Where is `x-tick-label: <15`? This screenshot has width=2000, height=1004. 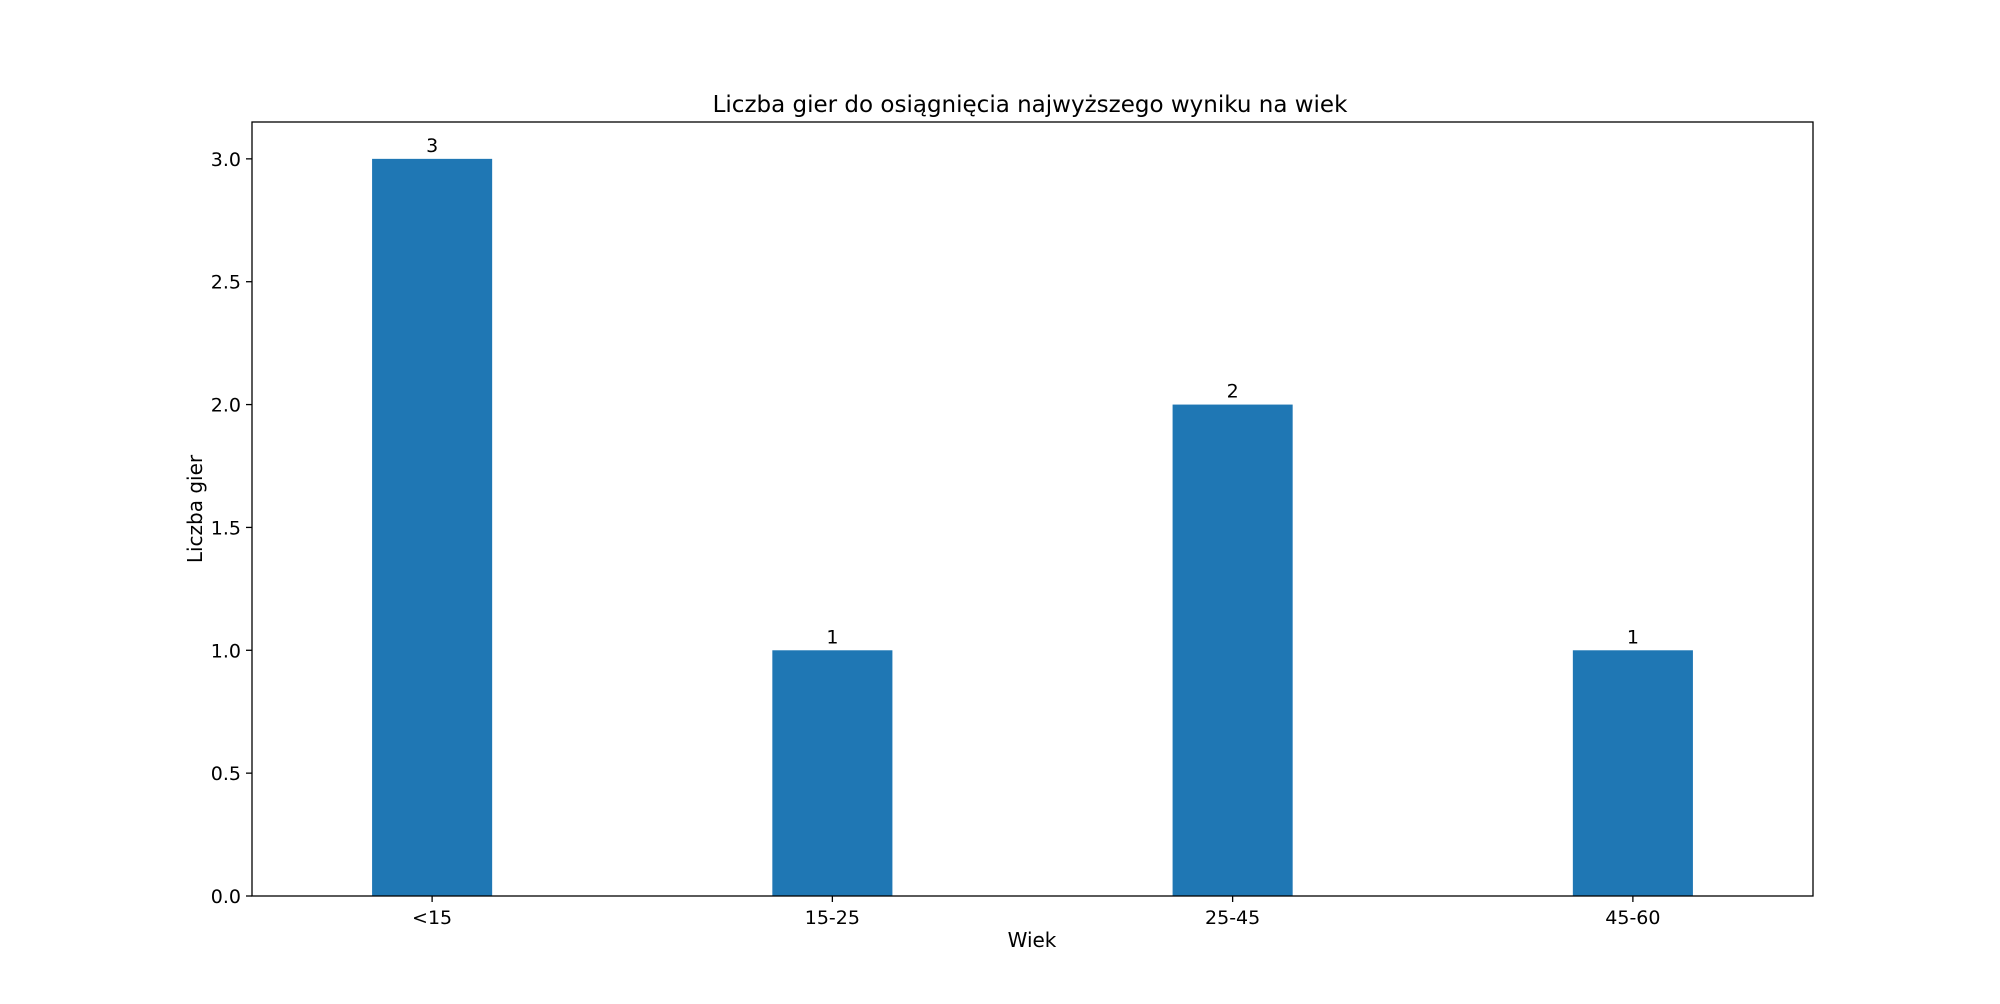 x-tick-label: <15 is located at coordinates (432, 918).